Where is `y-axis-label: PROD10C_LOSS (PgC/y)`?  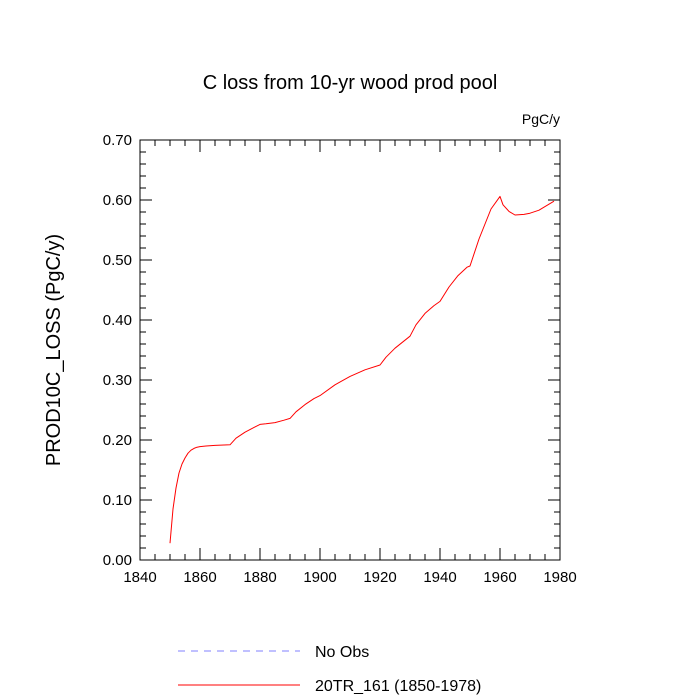 y-axis-label: PROD10C_LOSS (PgC/y) is located at coordinates (54, 350).